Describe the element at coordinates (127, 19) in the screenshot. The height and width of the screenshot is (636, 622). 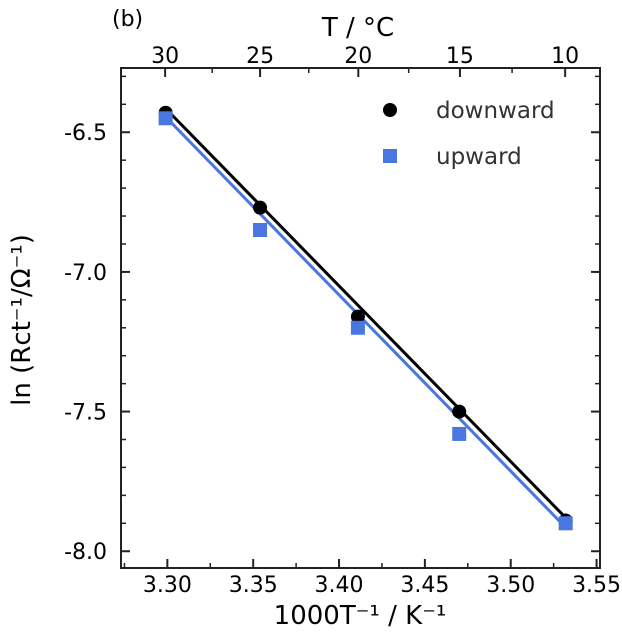
I see `panel-label: (b)` at that location.